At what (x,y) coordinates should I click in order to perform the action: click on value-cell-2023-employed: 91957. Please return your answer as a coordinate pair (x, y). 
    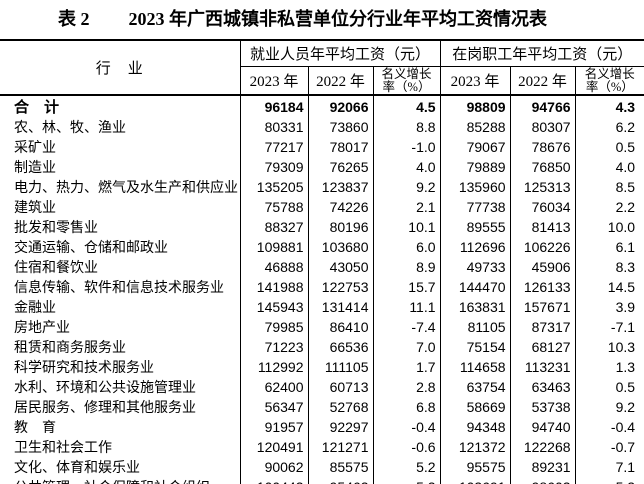
    Looking at the image, I should click on (273, 427).